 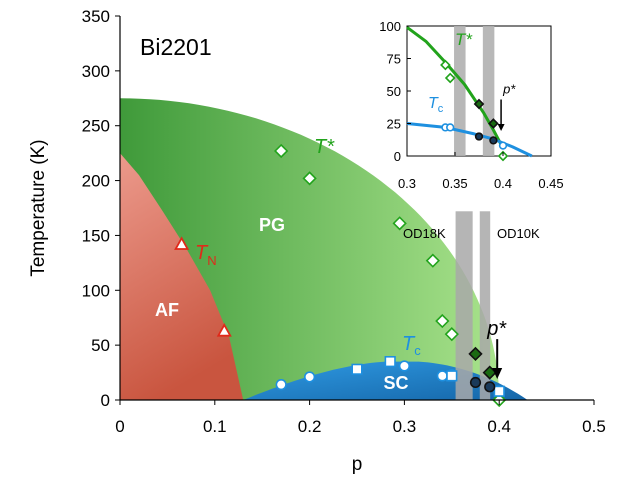 I want to click on y-tick-label: 200, so click(x=96, y=181).